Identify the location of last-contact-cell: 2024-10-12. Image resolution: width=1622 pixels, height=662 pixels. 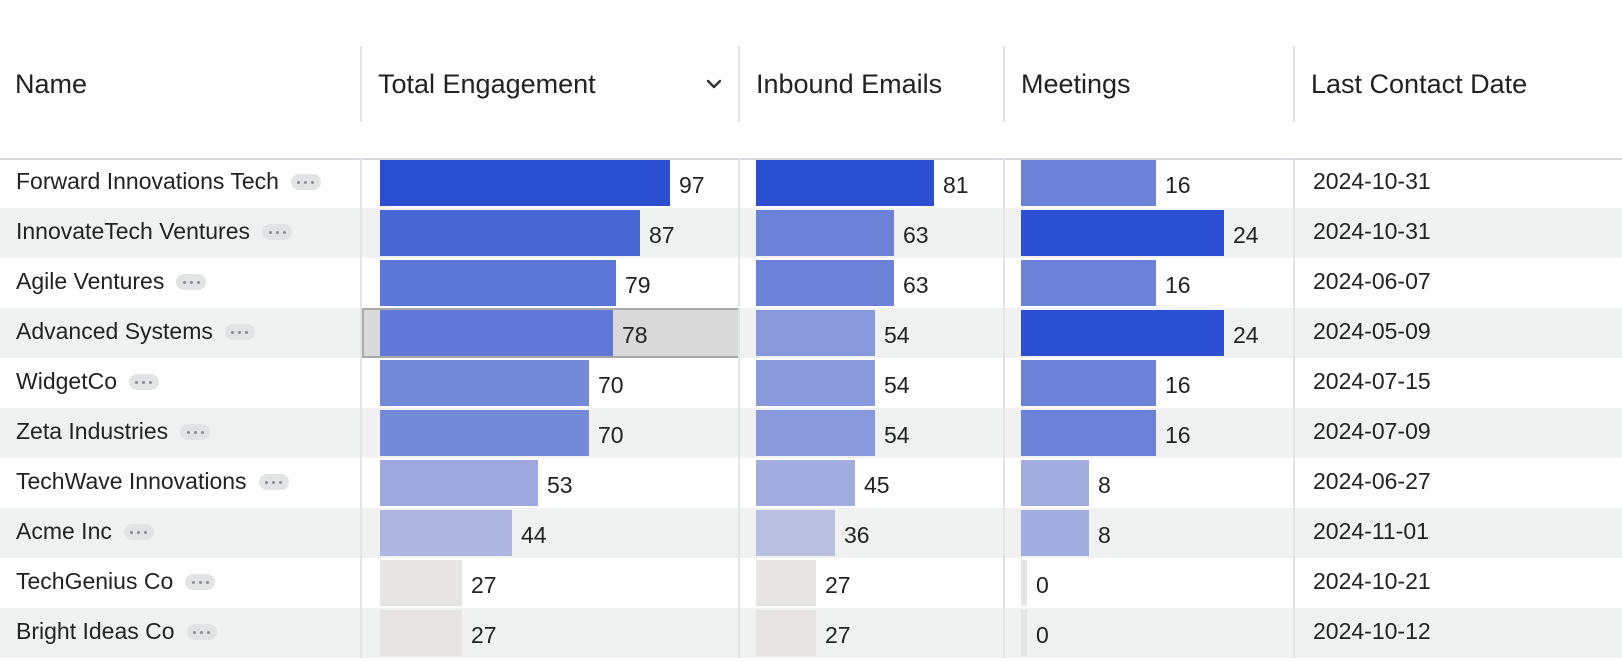
(1457, 633).